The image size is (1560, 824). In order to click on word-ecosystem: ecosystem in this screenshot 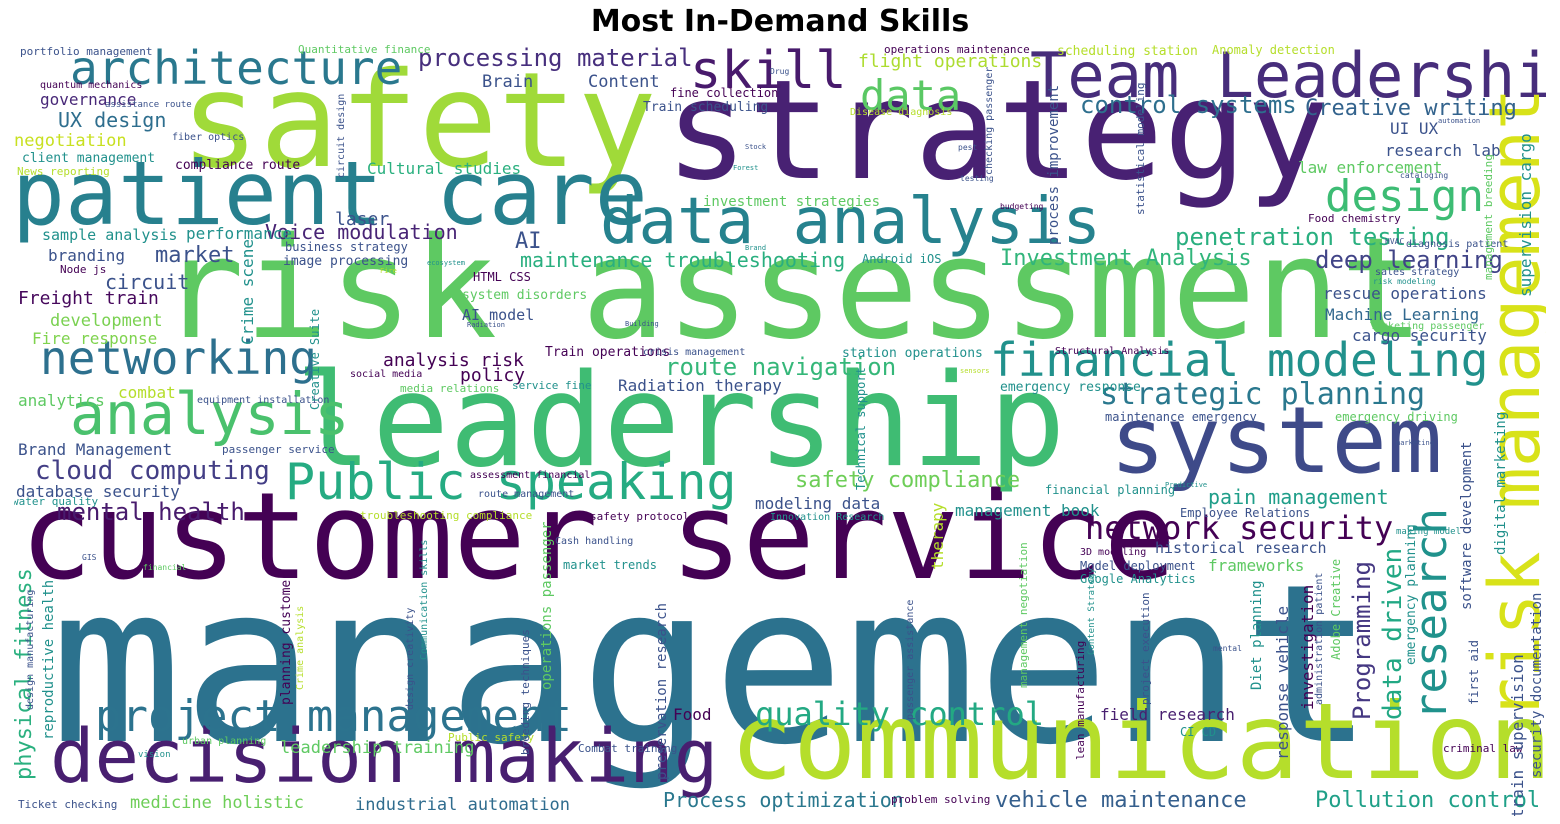, I will do `click(446, 263)`.